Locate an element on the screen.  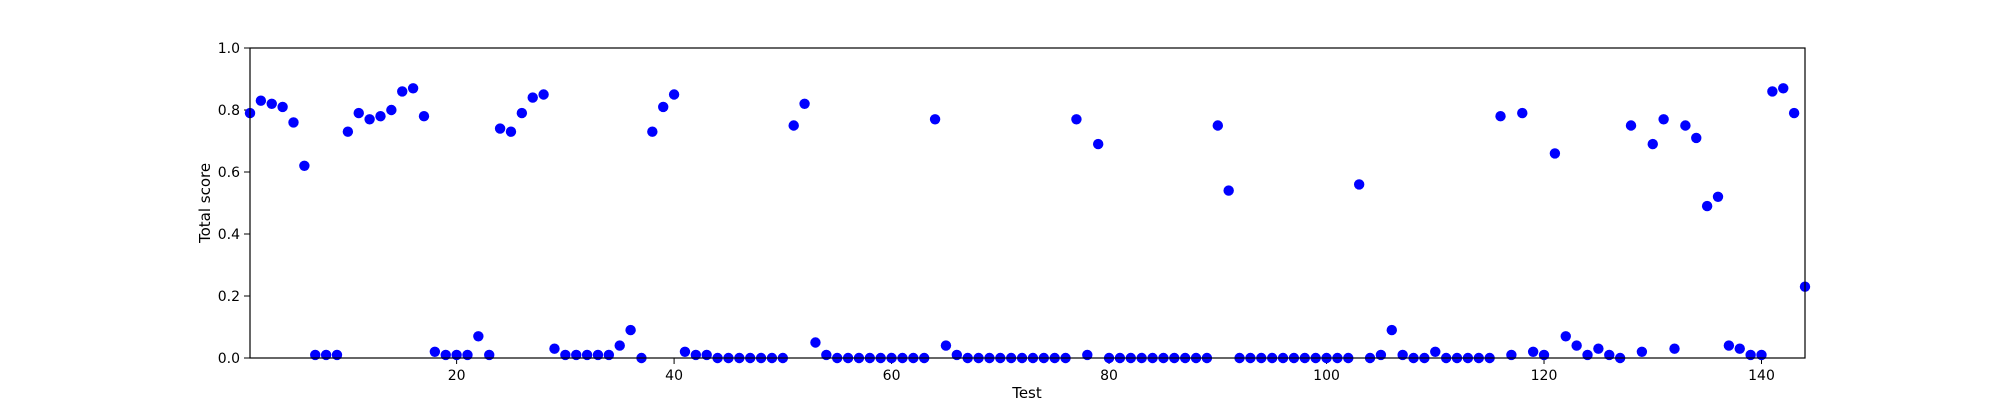
y-tick-label: 0.8 is located at coordinates (229, 111).